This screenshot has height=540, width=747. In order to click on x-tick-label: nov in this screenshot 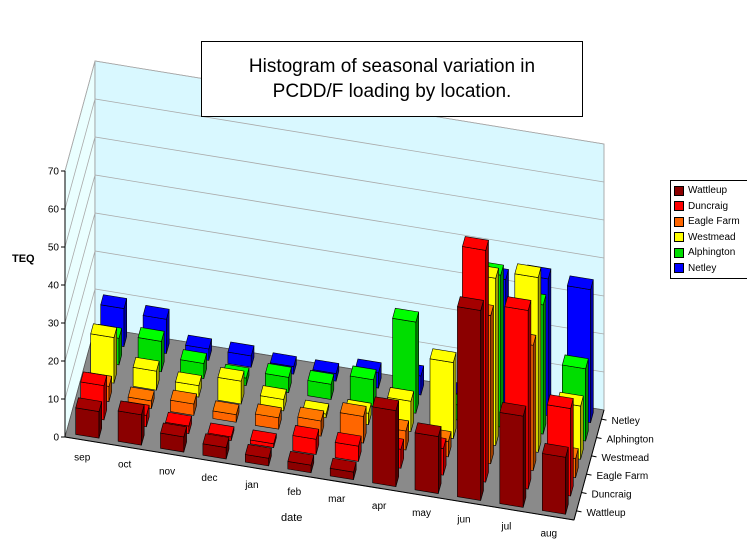, I will do `click(167, 471)`.